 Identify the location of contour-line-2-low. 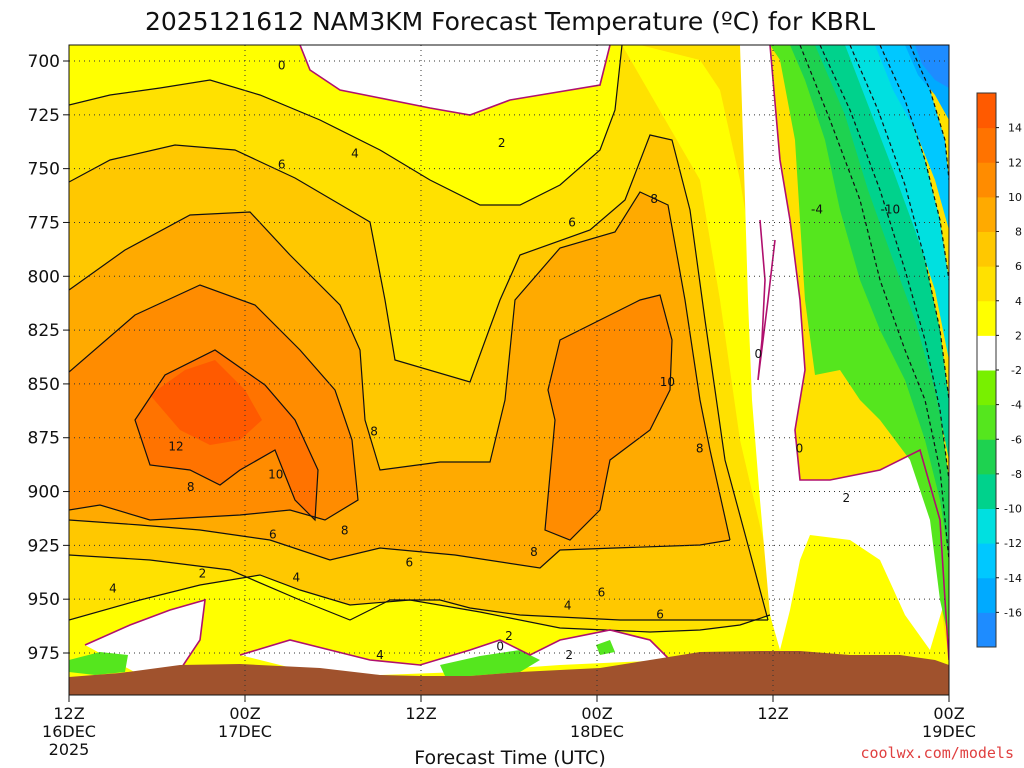
(420, 603).